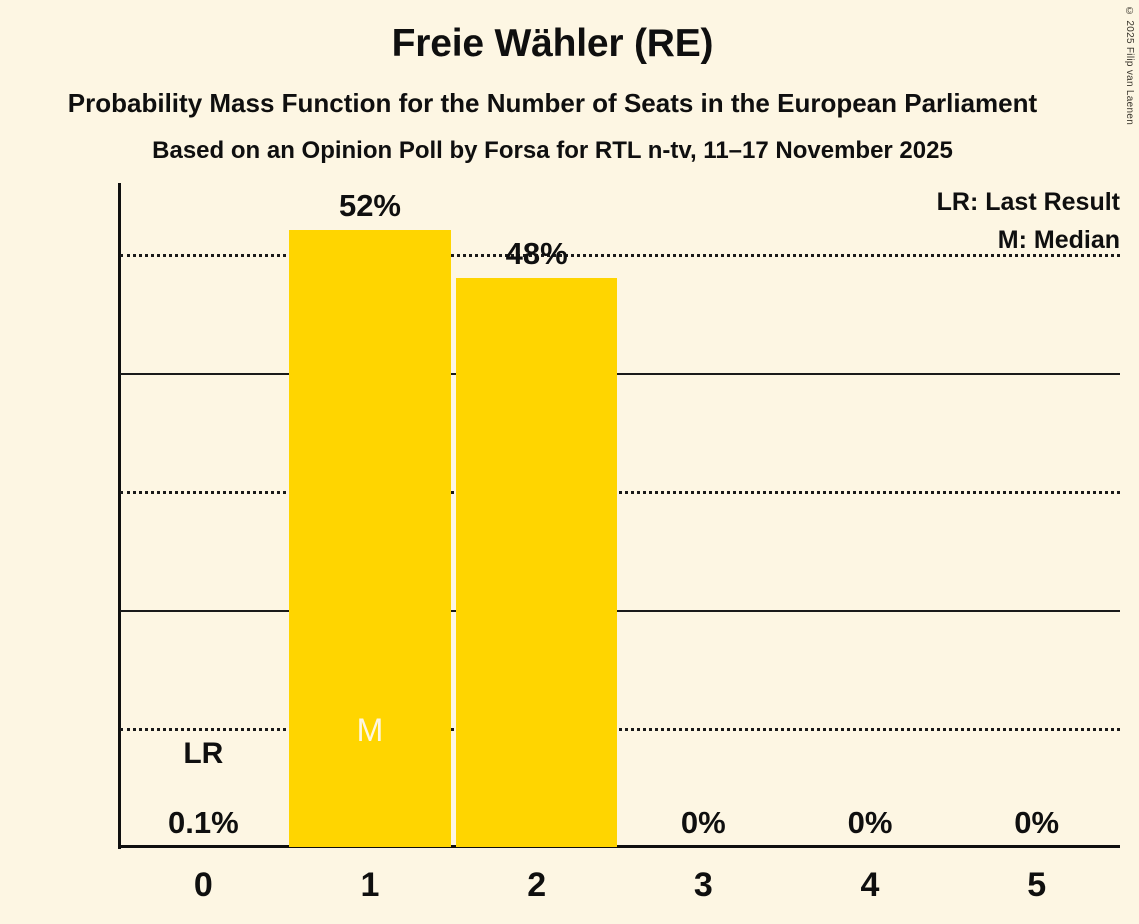 This screenshot has width=1139, height=924. What do you see at coordinates (203, 753) in the screenshot?
I see `last-result-marker: LR` at bounding box center [203, 753].